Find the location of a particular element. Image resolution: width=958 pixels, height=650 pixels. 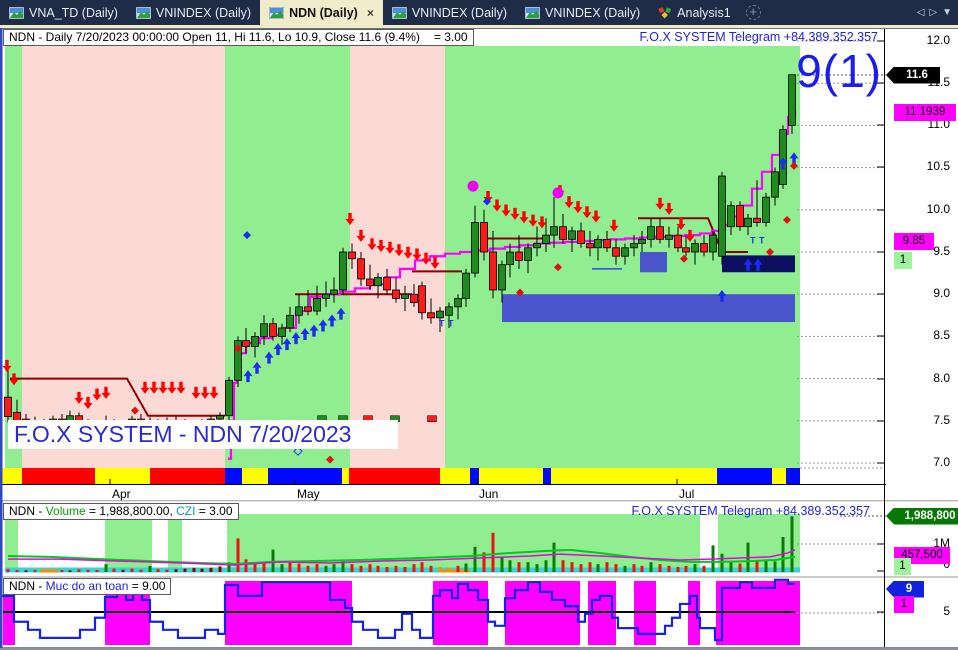

next-tab-arrow-icon: ▷ is located at coordinates (933, 12).